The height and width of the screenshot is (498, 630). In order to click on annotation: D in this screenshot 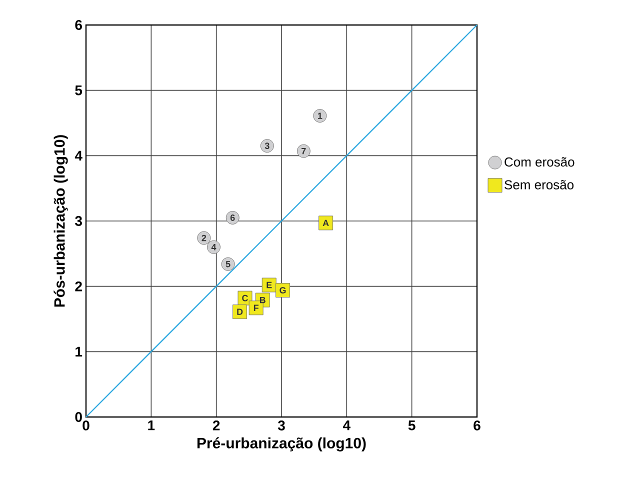, I will do `click(240, 311)`.